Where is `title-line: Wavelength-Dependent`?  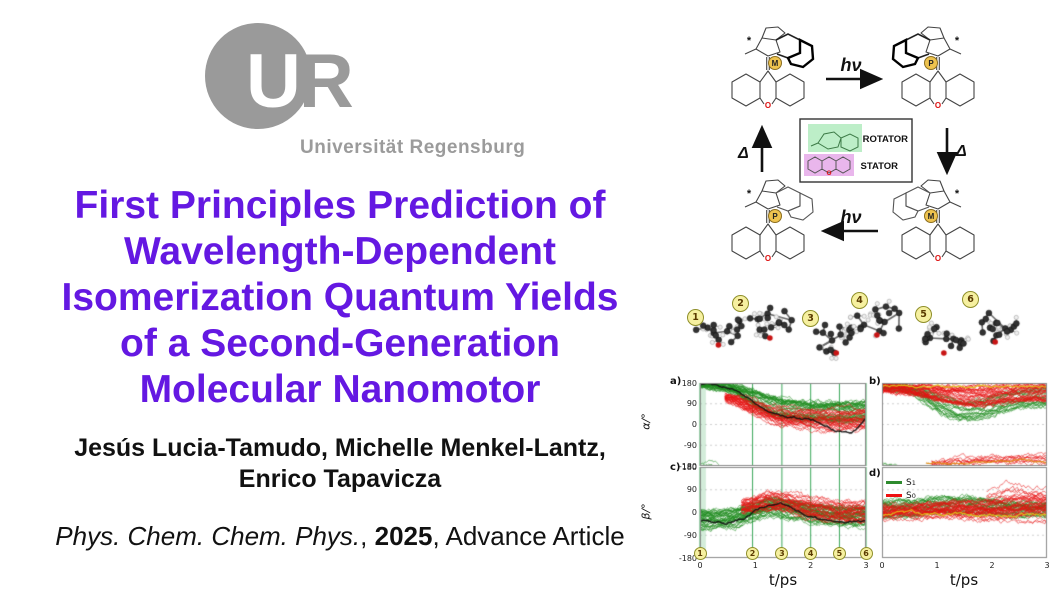 title-line: Wavelength-Dependent is located at coordinates (340, 251).